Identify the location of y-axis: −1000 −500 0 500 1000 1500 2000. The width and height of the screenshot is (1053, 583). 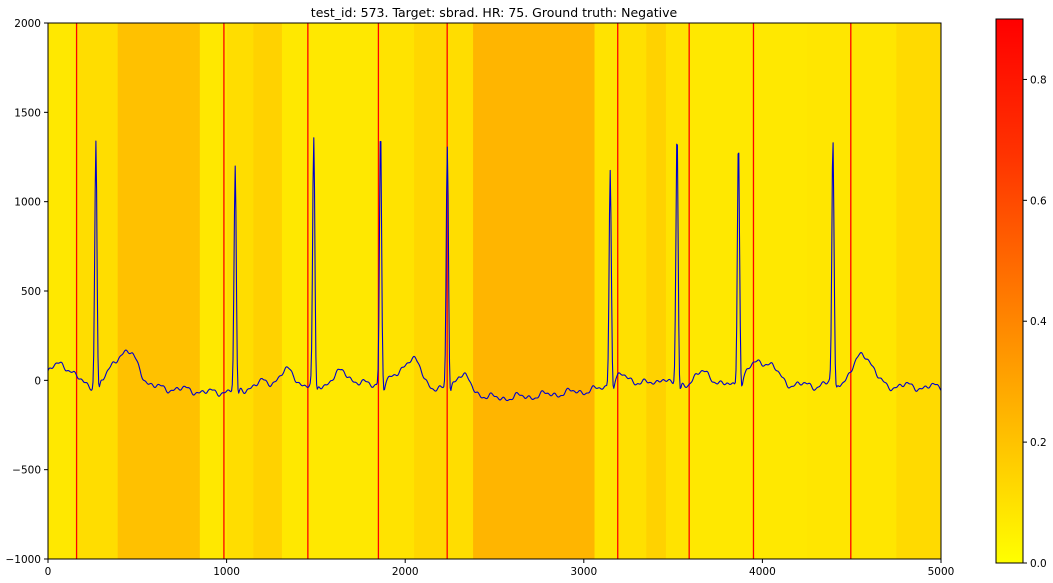
(26, 292).